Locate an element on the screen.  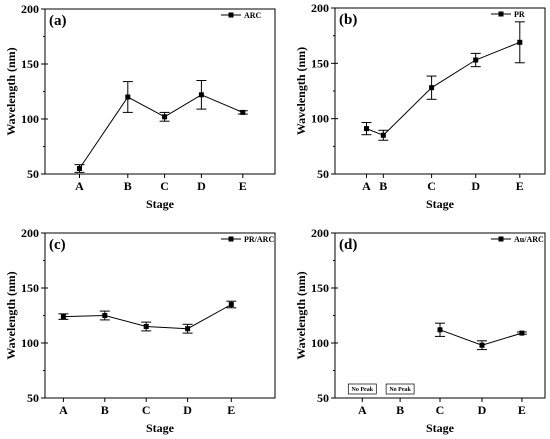
panel-label: (a) is located at coordinates (58, 21).